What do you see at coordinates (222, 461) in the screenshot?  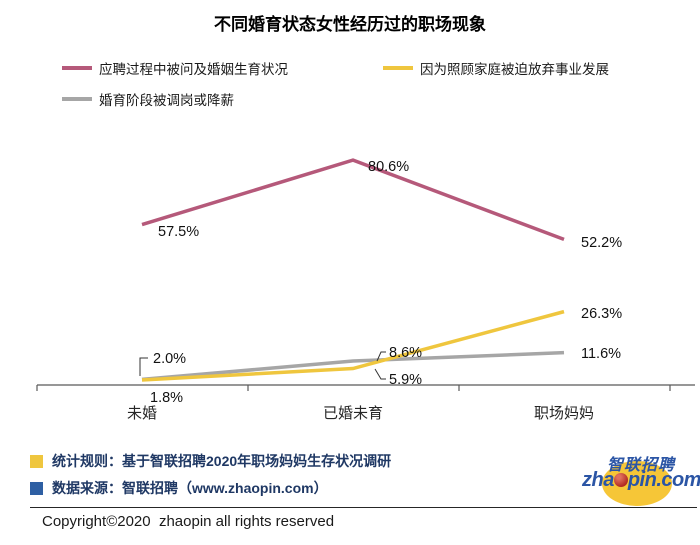 I see `footnote-text: 统计规则：基于智联招聘2020年职场妈妈生存状况调研` at bounding box center [222, 461].